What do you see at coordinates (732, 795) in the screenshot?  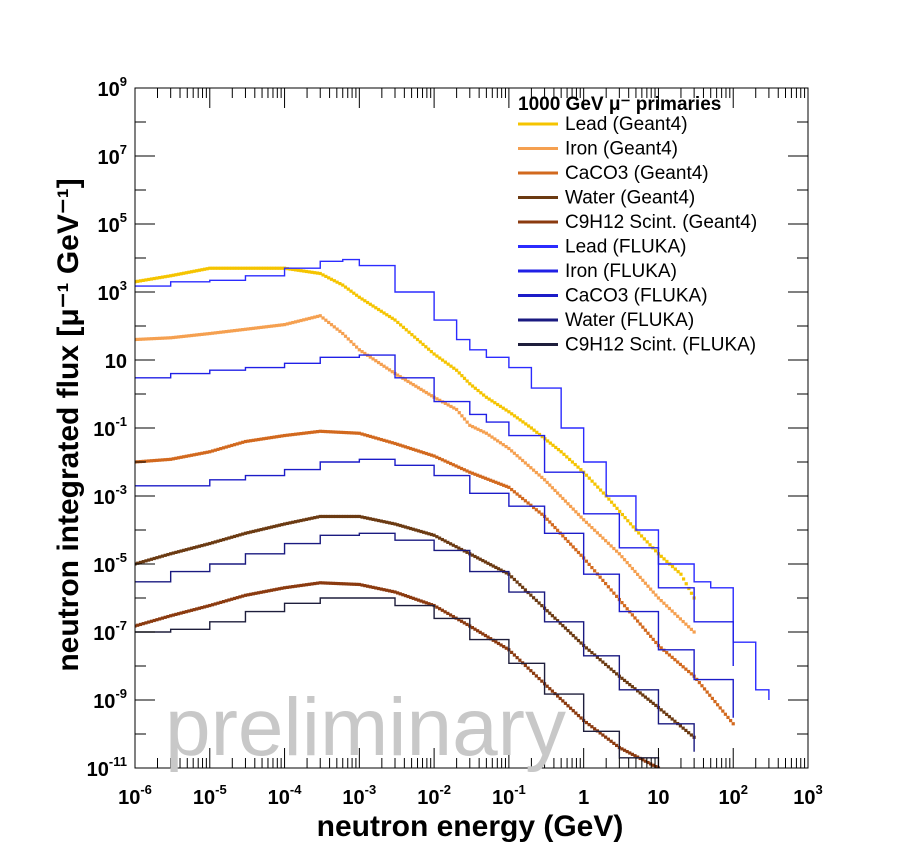 I see `x-tick-label: 10²` at bounding box center [732, 795].